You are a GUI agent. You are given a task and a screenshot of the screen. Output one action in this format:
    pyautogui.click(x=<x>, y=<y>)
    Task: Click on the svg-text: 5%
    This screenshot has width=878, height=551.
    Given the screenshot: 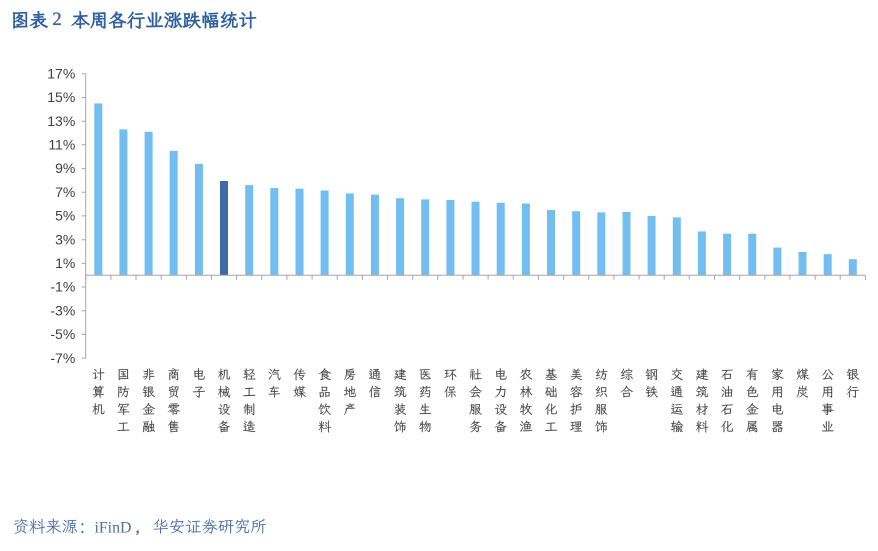 What is the action you would take?
    pyautogui.click(x=65, y=216)
    